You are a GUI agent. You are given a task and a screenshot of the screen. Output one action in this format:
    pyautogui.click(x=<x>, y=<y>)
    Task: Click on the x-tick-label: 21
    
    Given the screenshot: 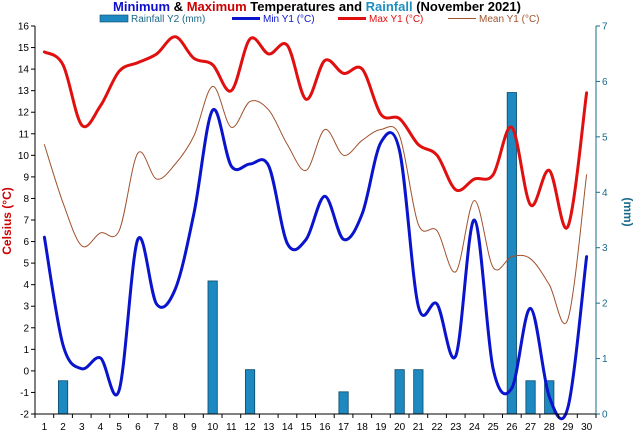 What is the action you would take?
    pyautogui.click(x=419, y=427)
    